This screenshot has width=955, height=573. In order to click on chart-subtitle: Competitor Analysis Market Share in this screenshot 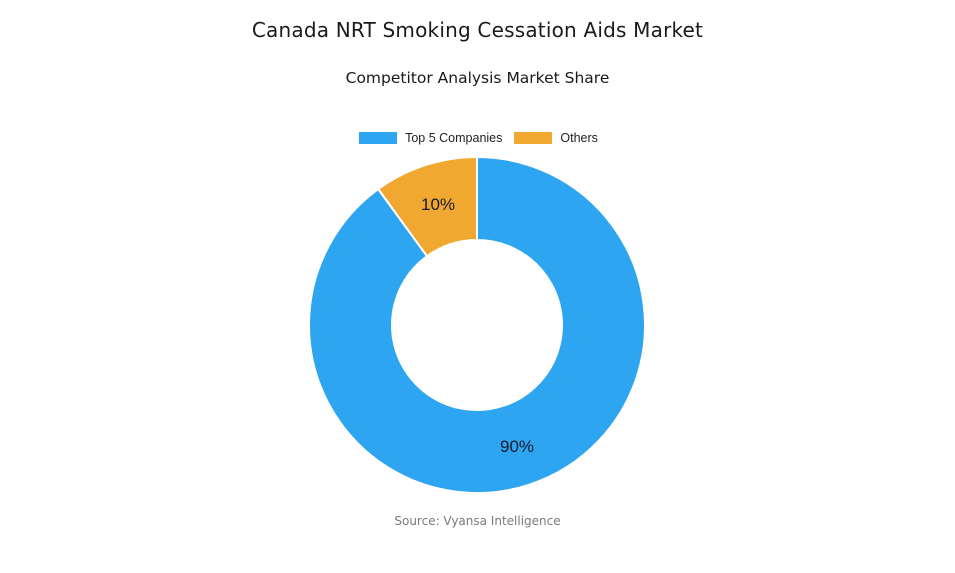, I will do `click(477, 78)`.